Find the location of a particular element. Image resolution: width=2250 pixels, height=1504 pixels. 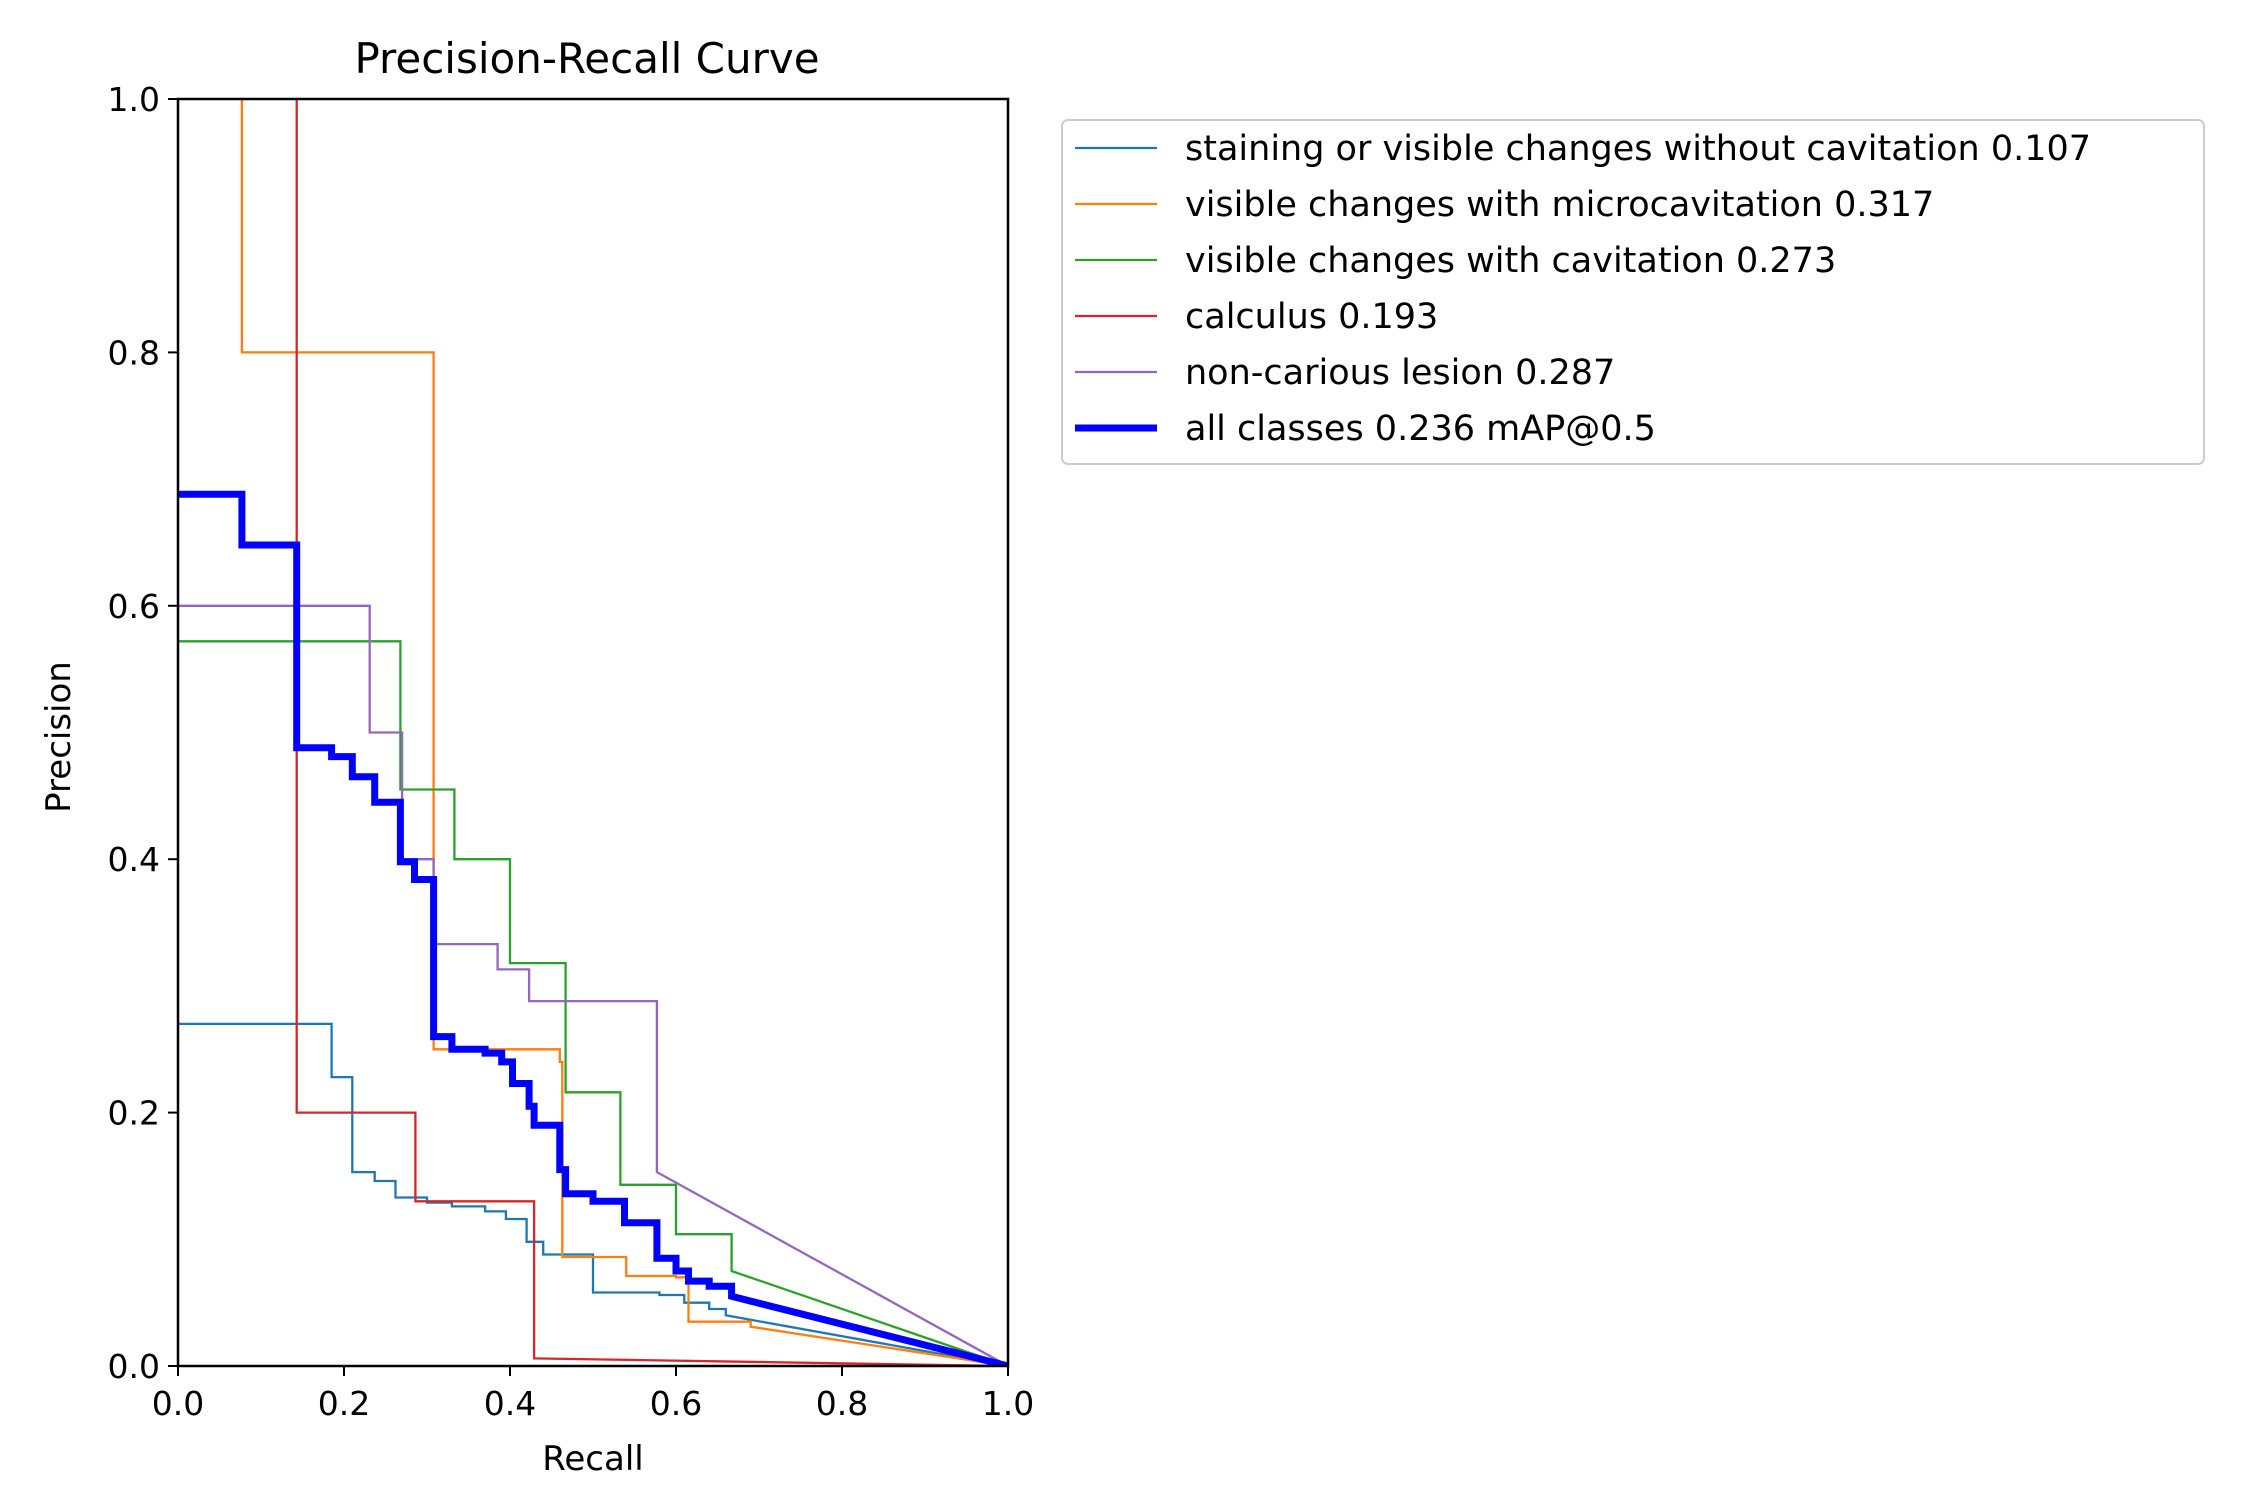

y-tick-label: 0.2 is located at coordinates (134, 1113).